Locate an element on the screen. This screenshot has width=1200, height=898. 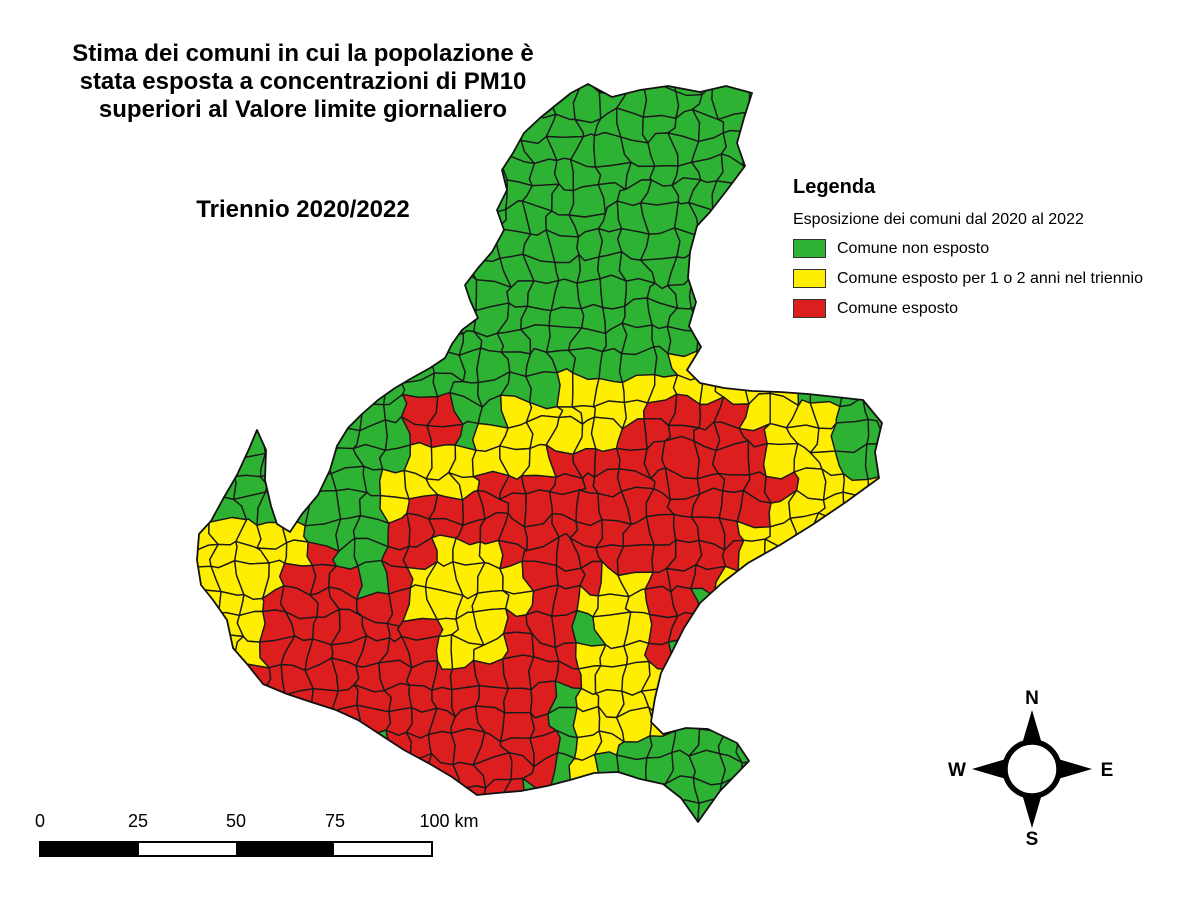
legend-swatch-red is located at coordinates (809, 308).